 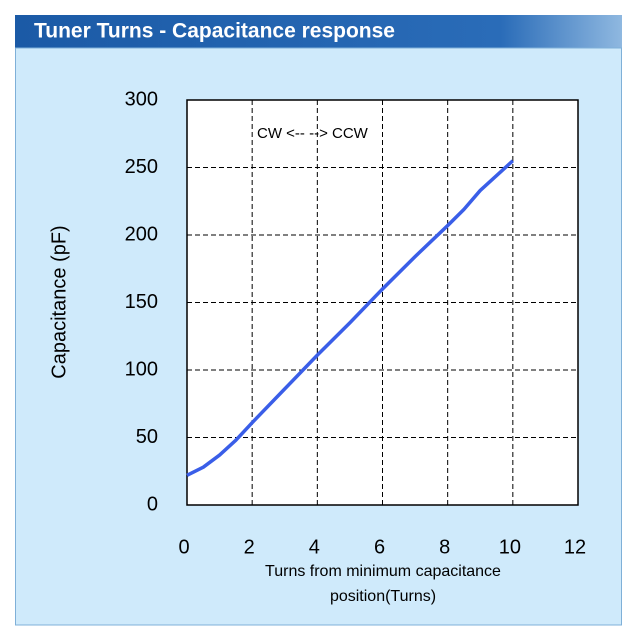 I want to click on y-tick-label: 50, so click(x=147, y=437).